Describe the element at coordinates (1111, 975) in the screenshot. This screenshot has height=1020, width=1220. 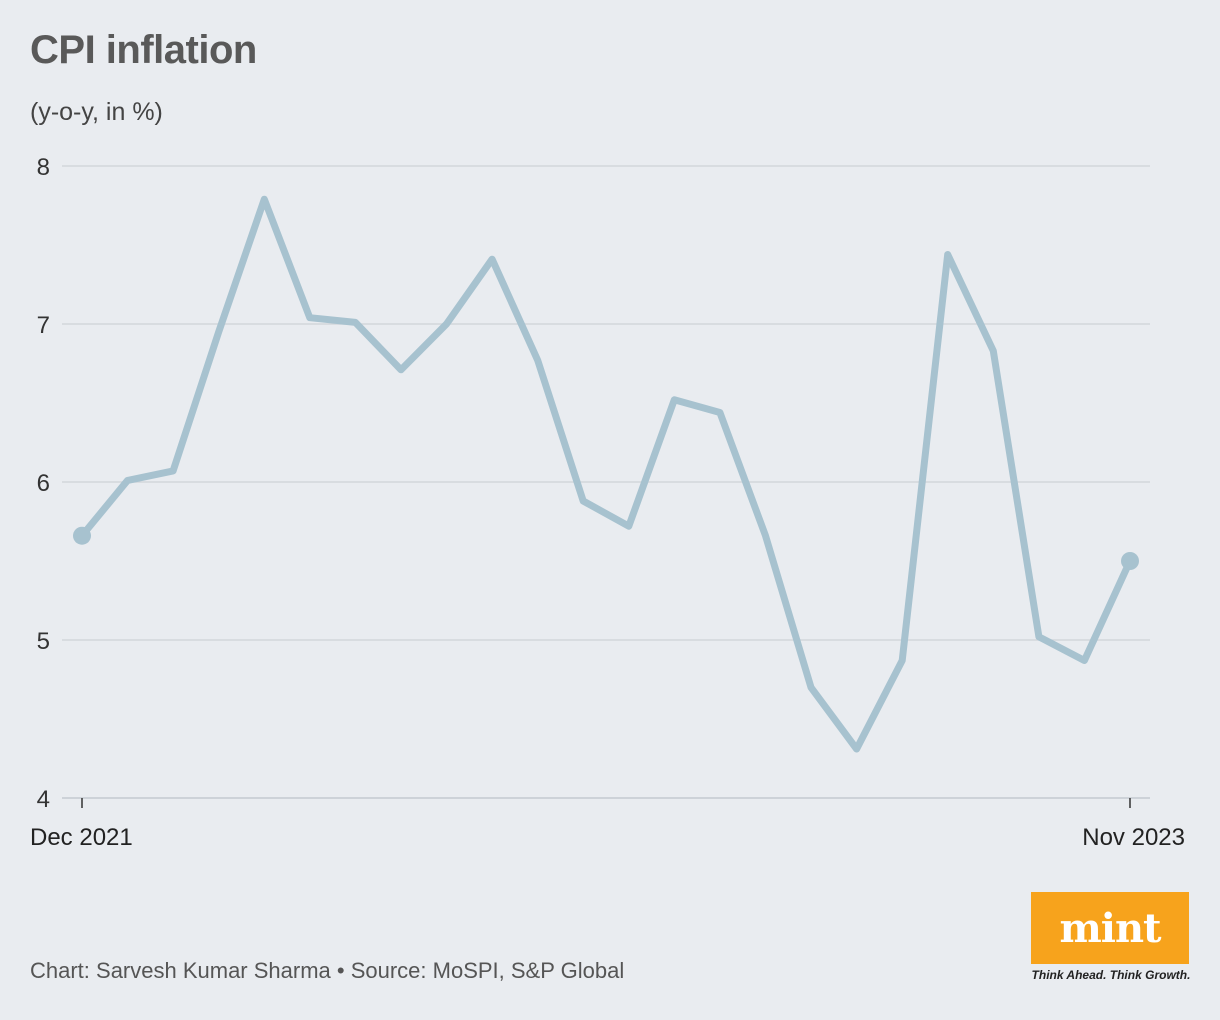
I see `mint-logo-tagline: Think Ahead. Think Growth.` at that location.